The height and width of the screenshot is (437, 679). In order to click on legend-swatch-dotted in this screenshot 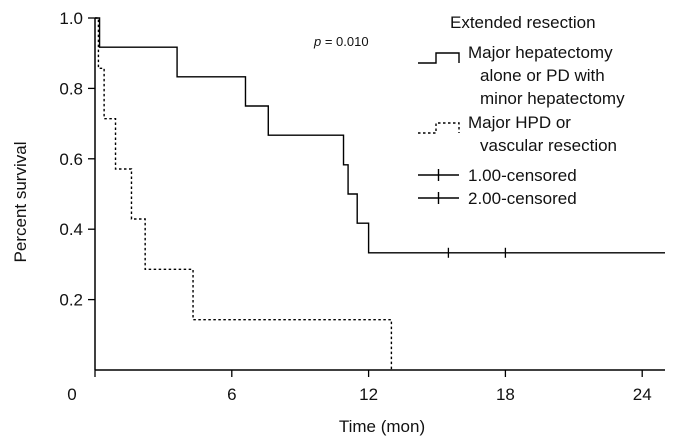, I will do `click(439, 128)`.